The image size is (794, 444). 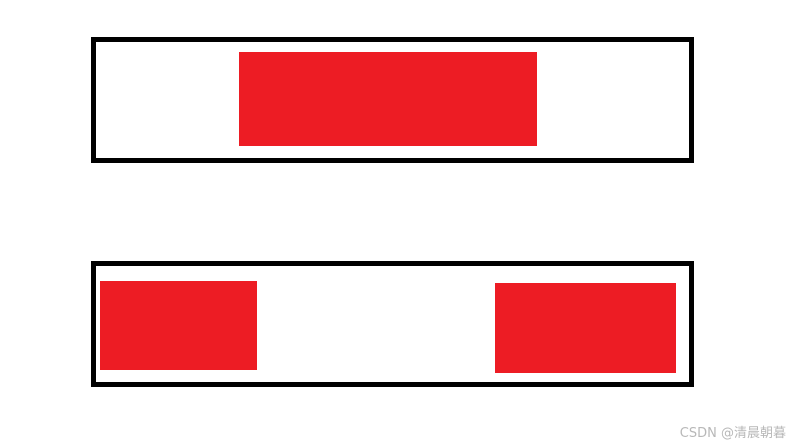 I want to click on bottom-left-red-block, so click(x=178, y=325).